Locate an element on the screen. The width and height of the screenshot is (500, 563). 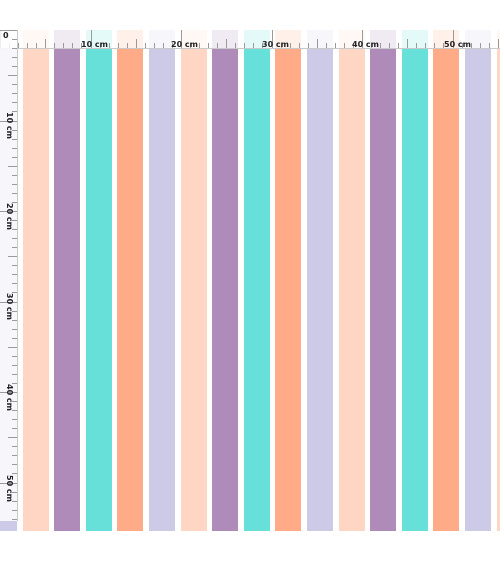
top-ruler is located at coordinates (250, 39).